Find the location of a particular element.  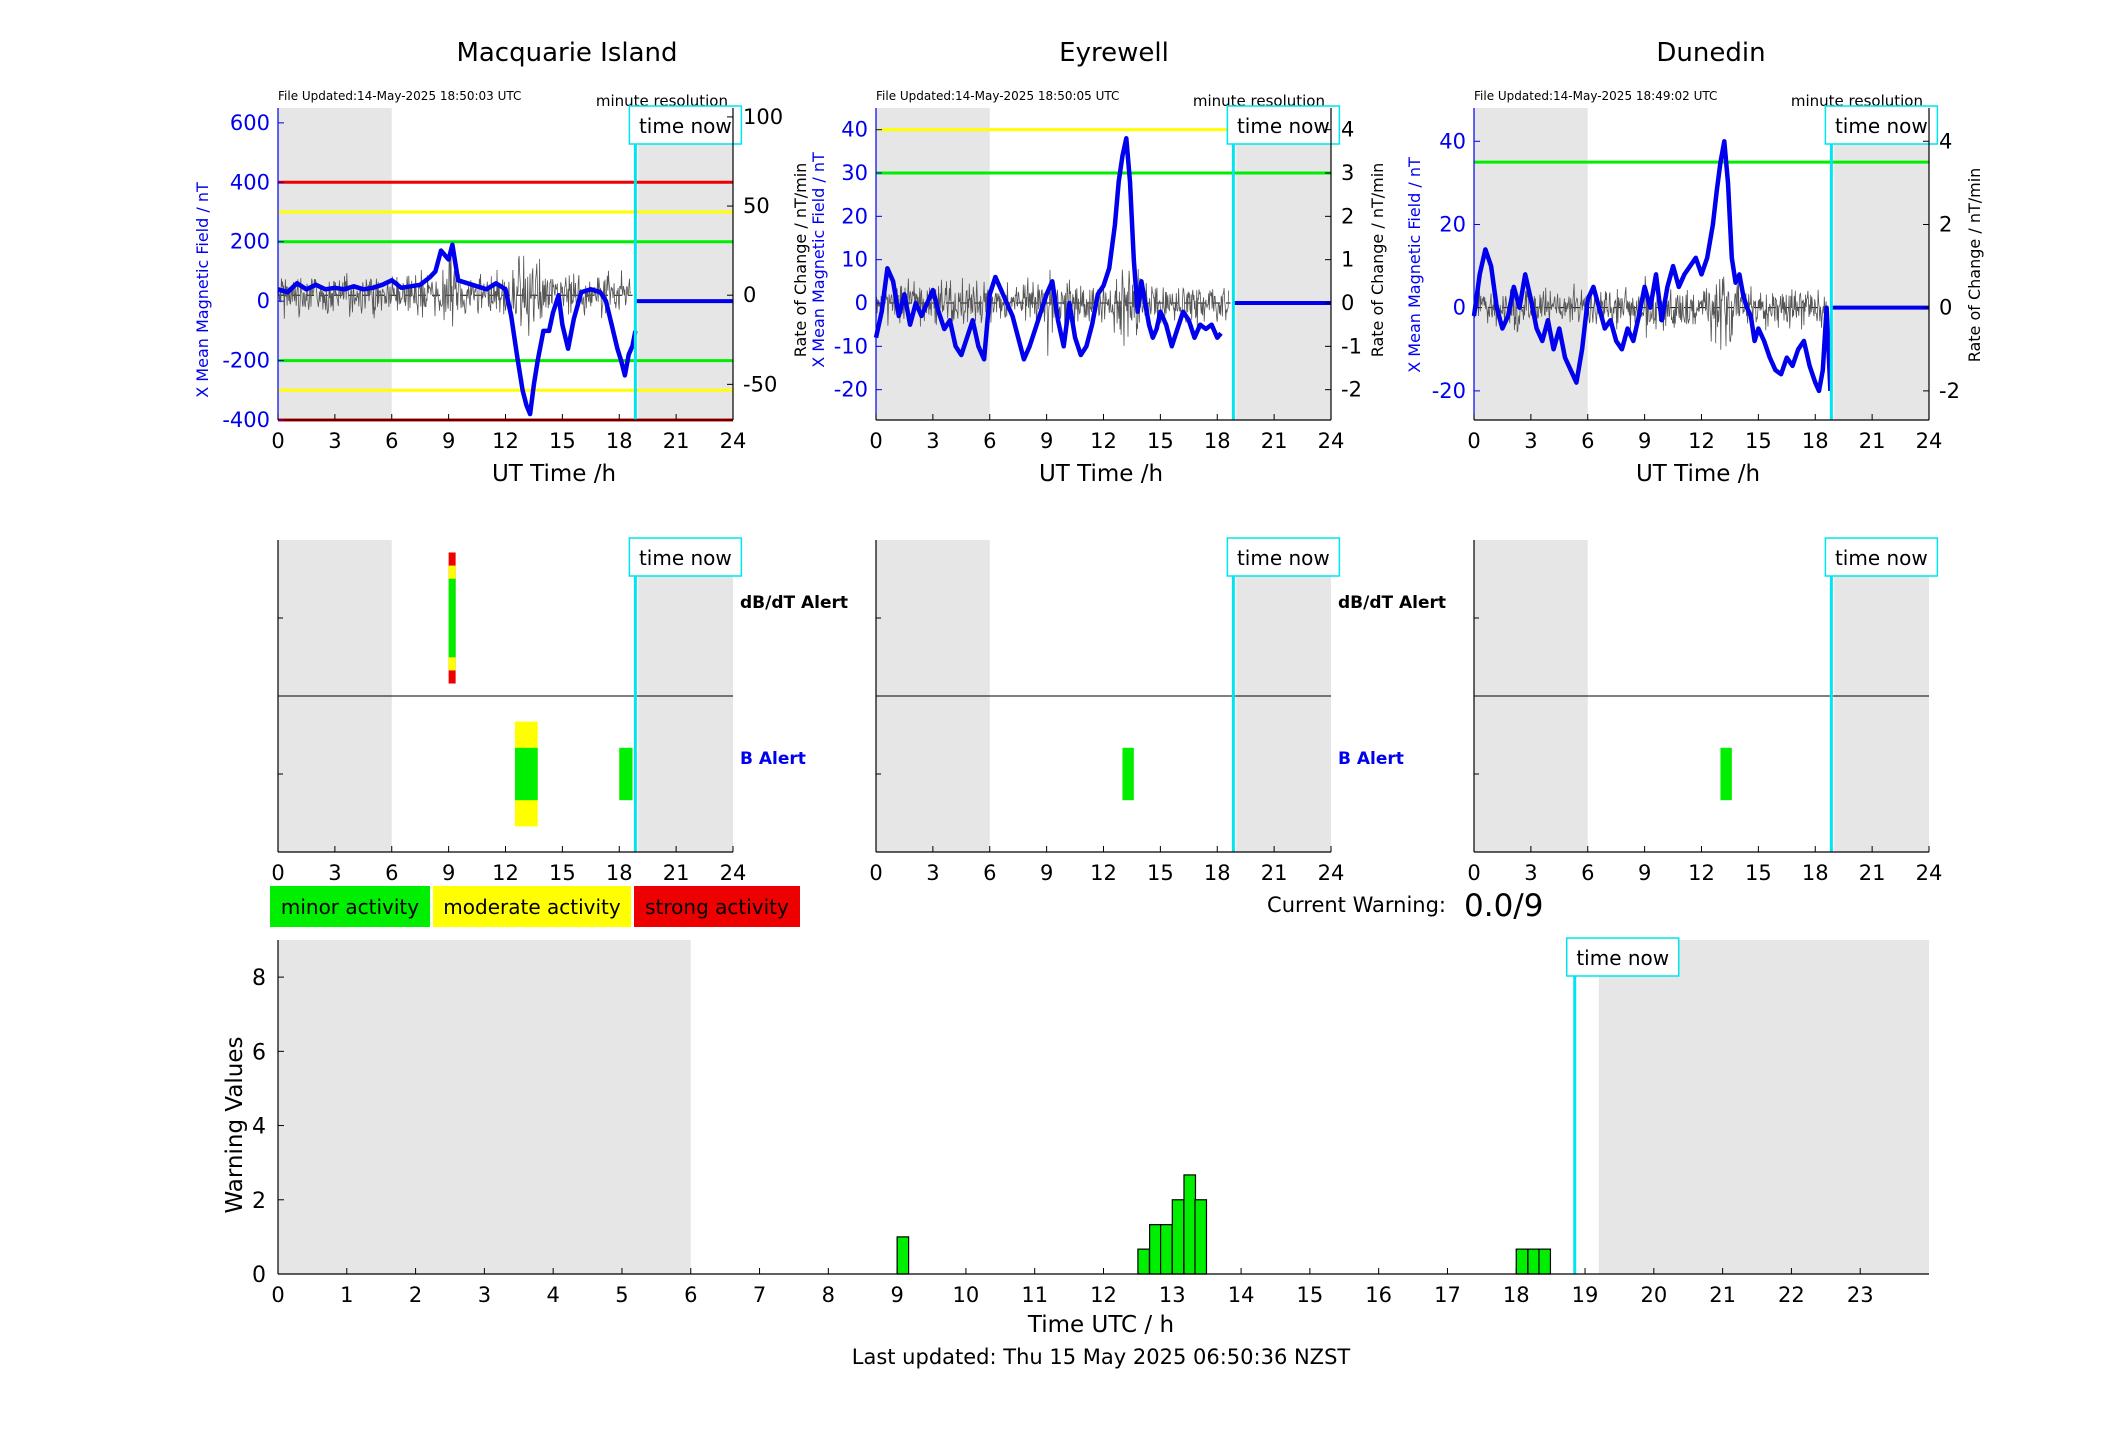

xlabel-eyrewell: UT Time /h is located at coordinates (1101, 474).